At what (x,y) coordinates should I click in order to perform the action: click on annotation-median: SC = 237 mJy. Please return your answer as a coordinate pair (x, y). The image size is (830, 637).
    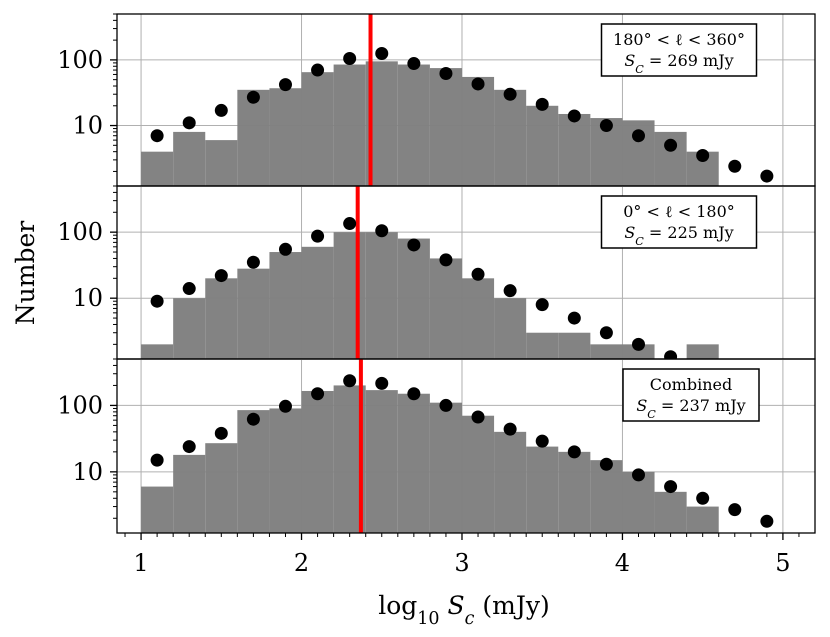
    Looking at the image, I should click on (690, 408).